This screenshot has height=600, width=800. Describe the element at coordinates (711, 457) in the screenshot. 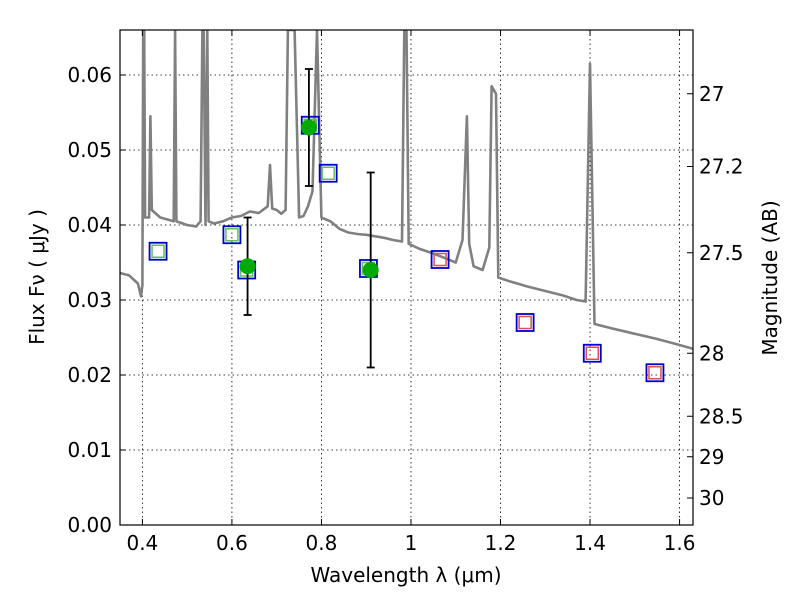

I see `right-tick-label: 29` at that location.